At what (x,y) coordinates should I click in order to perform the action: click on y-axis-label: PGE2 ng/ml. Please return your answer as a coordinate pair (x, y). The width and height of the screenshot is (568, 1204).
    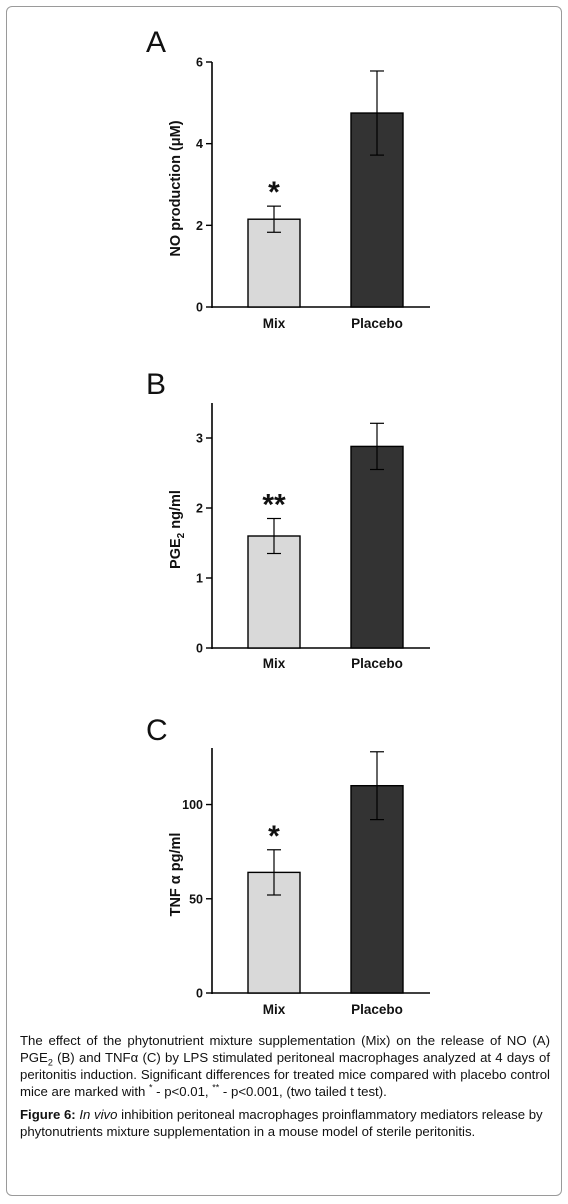
    Looking at the image, I should click on (177, 529).